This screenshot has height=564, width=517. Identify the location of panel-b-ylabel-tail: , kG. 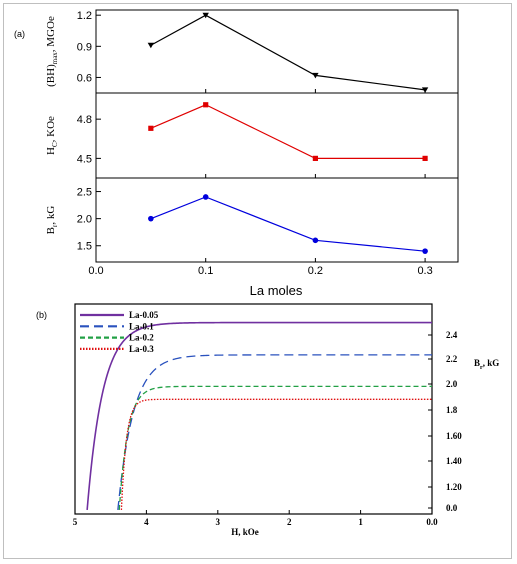
(491, 363).